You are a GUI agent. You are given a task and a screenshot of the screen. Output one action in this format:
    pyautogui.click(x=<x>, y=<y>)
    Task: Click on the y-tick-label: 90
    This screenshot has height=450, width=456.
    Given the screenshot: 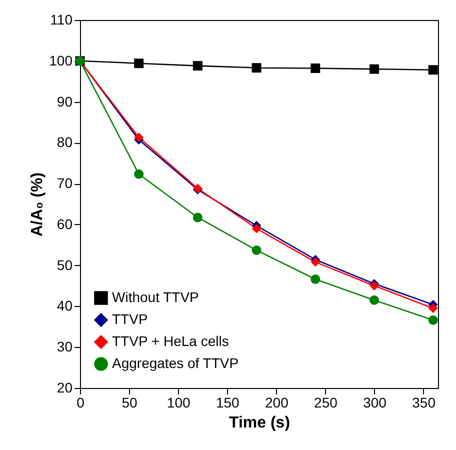 What is the action you would take?
    pyautogui.click(x=64, y=101)
    